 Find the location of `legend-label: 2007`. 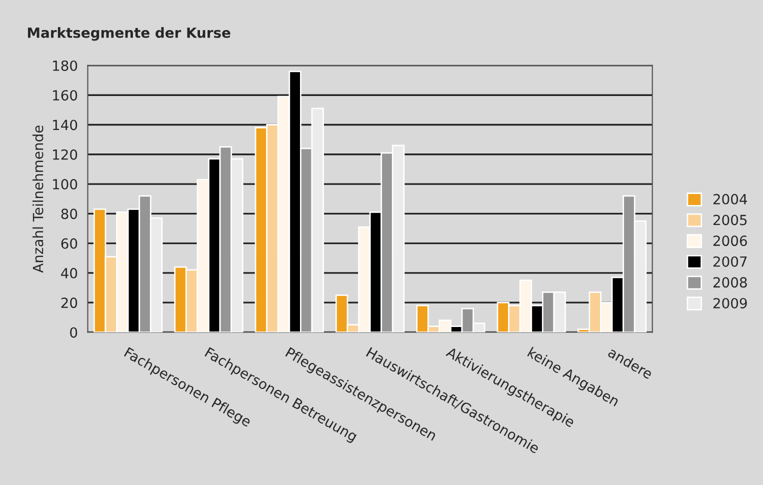

legend-label: 2007 is located at coordinates (730, 261).